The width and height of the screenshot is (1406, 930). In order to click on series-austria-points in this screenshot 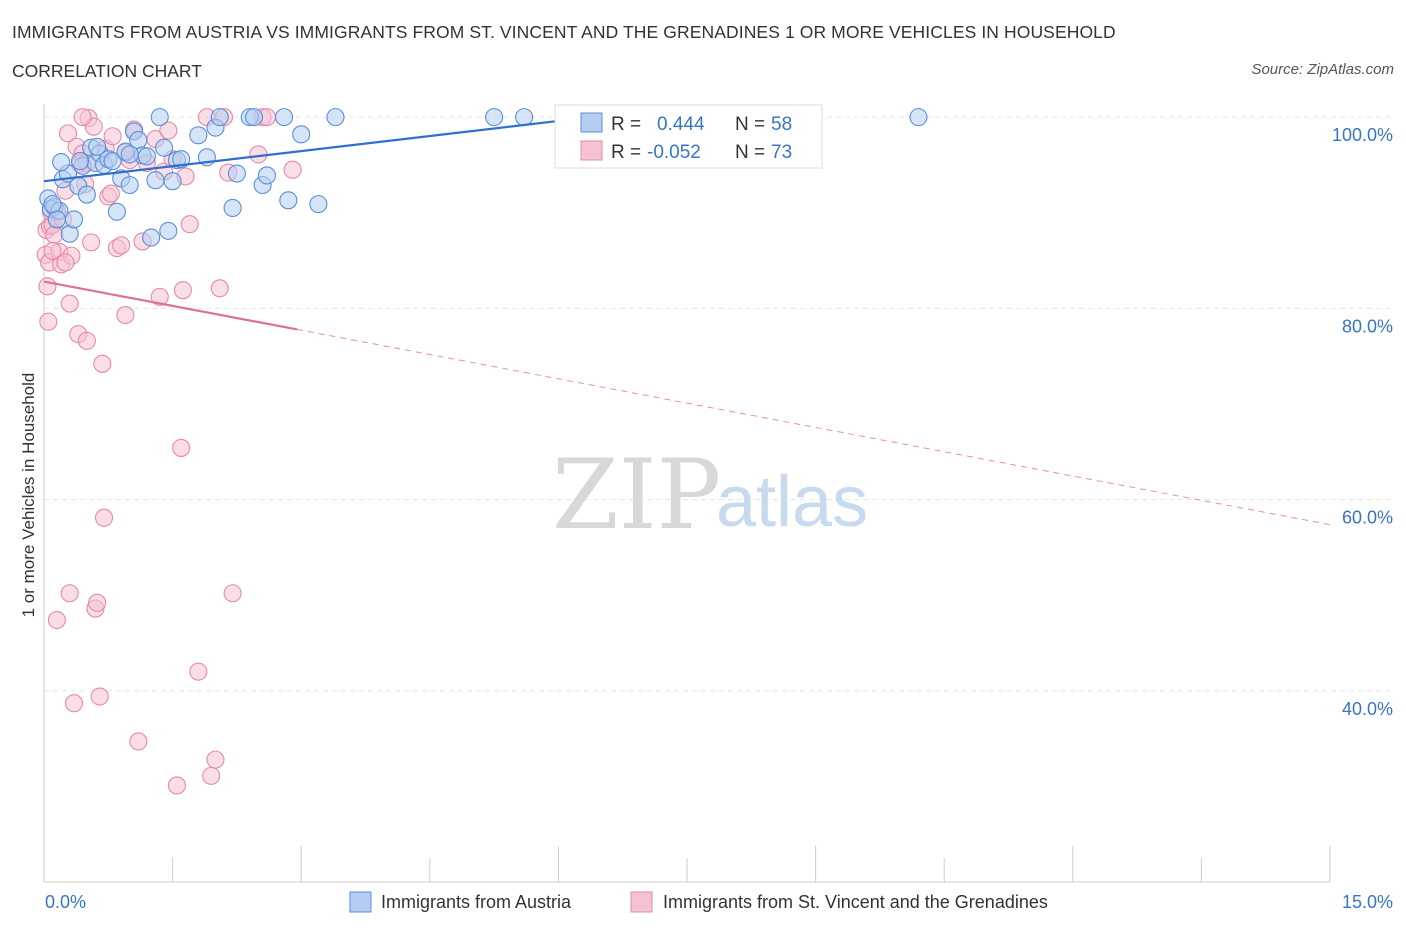, I will do `click(483, 177)`.